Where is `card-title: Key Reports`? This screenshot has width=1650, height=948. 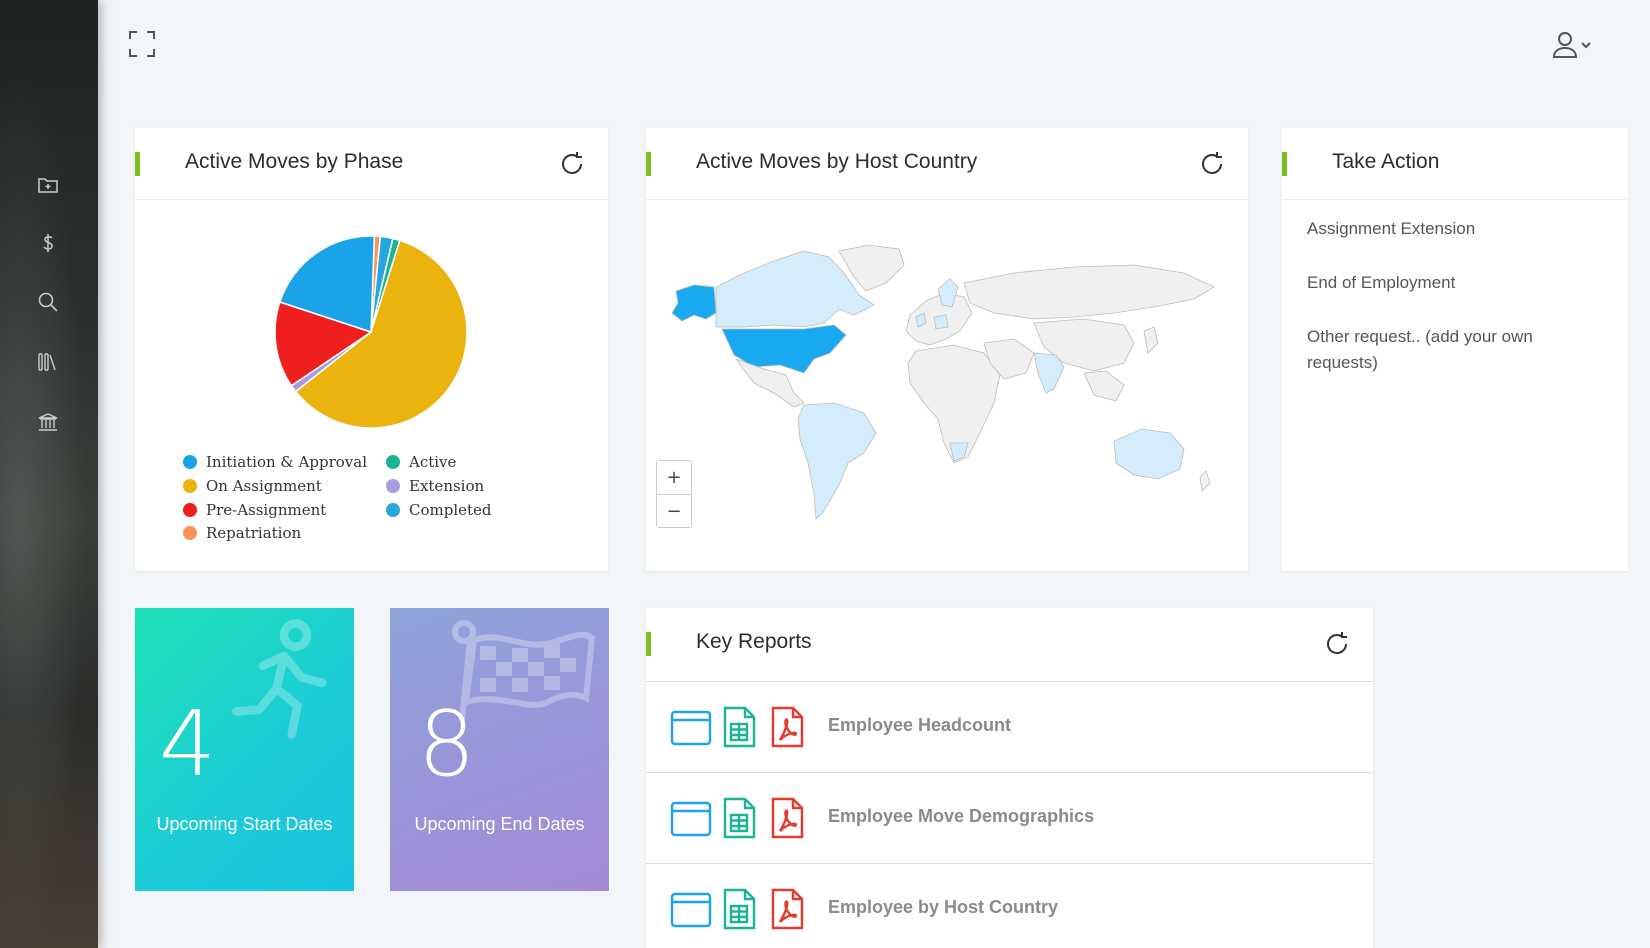
card-title: Key Reports is located at coordinates (754, 641).